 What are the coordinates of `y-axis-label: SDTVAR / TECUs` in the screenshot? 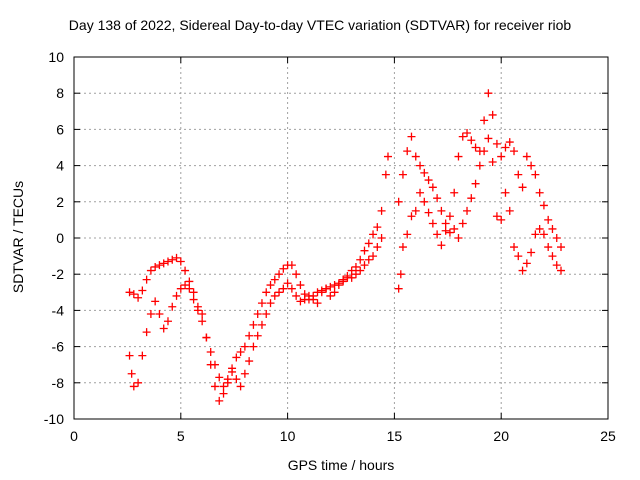 It's located at (18, 237).